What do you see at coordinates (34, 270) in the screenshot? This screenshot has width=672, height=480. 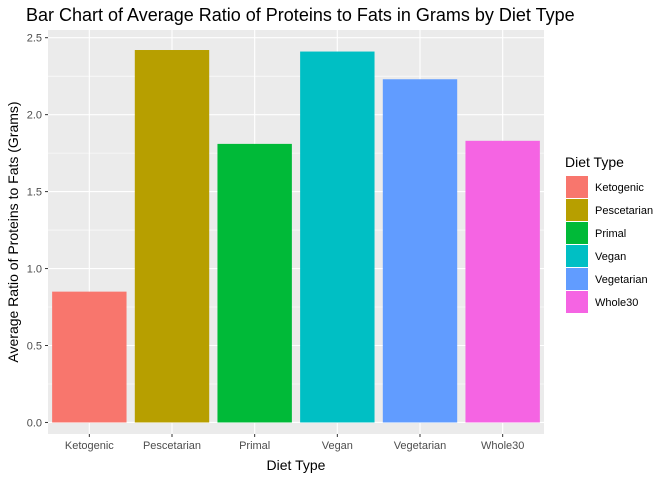 I see `y-tick-label: 1.0` at bounding box center [34, 270].